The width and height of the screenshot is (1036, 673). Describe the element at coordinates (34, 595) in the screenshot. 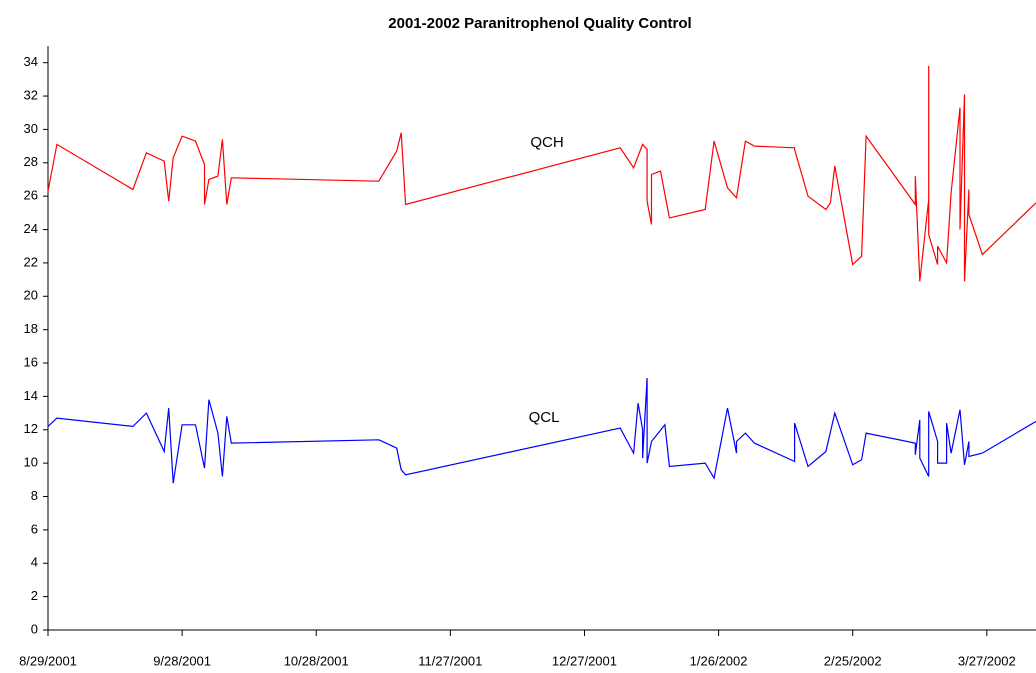

I see `y-tick-label: 2` at that location.